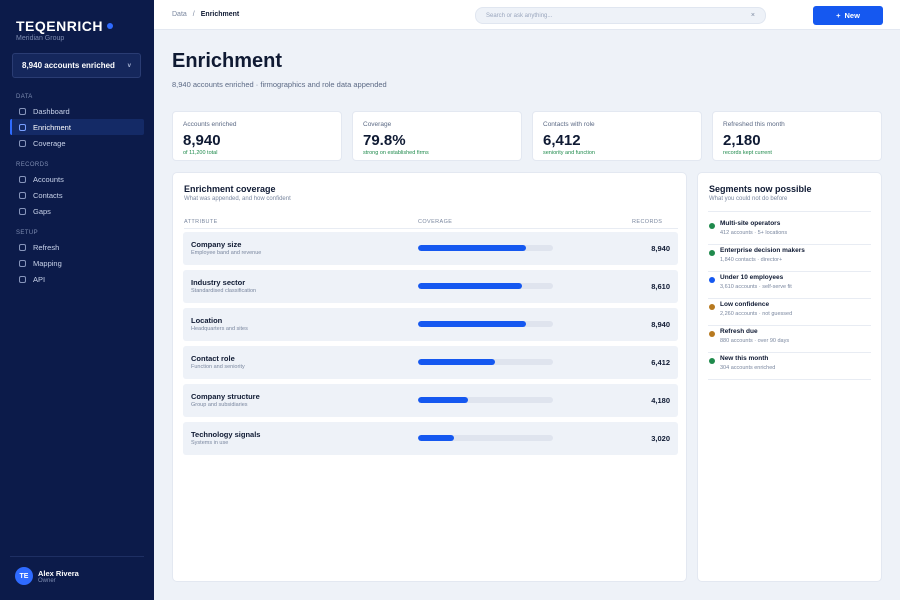 This screenshot has height=600, width=900. What do you see at coordinates (58, 573) in the screenshot?
I see `user-name: Alex Rivera` at bounding box center [58, 573].